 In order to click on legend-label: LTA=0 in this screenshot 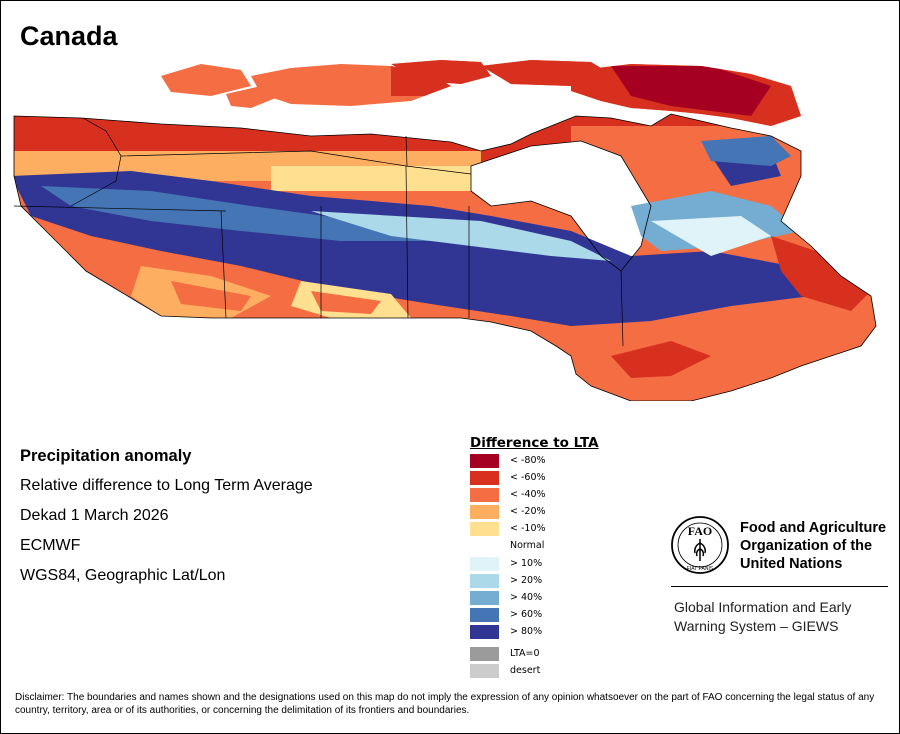, I will do `click(525, 653)`.